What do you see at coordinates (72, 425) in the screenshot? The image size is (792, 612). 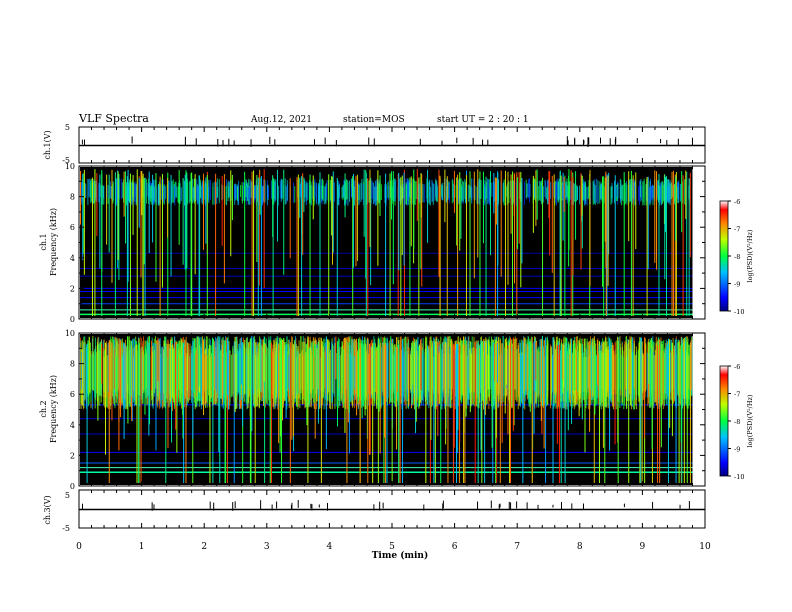 I see `freq-tick-label: 4` at bounding box center [72, 425].